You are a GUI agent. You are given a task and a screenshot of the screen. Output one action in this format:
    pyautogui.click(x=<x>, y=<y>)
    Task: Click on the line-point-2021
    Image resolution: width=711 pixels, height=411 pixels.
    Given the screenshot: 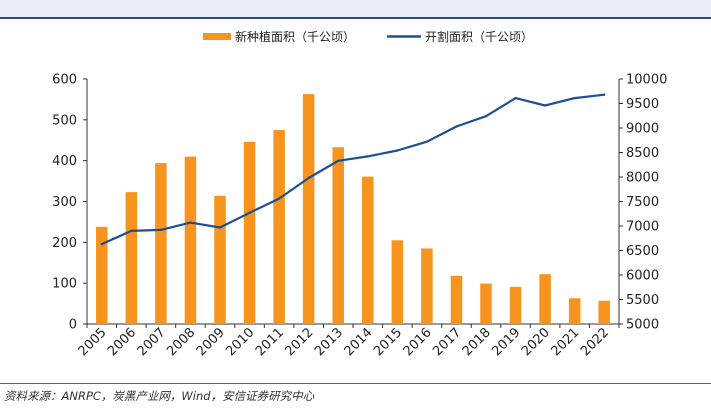 What is the action you would take?
    pyautogui.click(x=574, y=98)
    